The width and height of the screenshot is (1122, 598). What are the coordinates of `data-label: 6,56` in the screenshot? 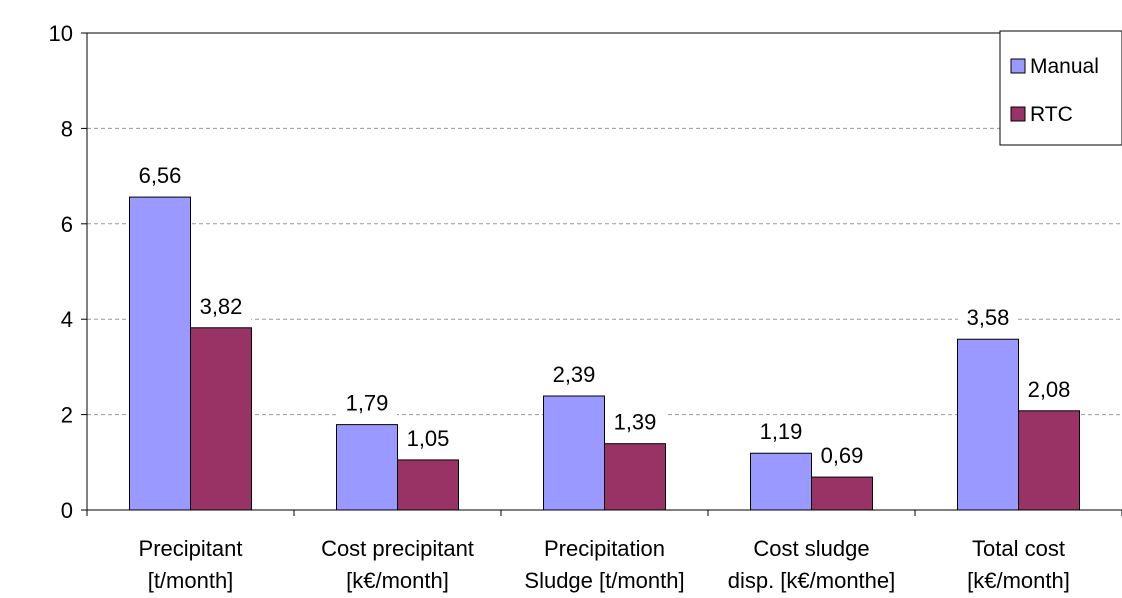 It's located at (160, 175).